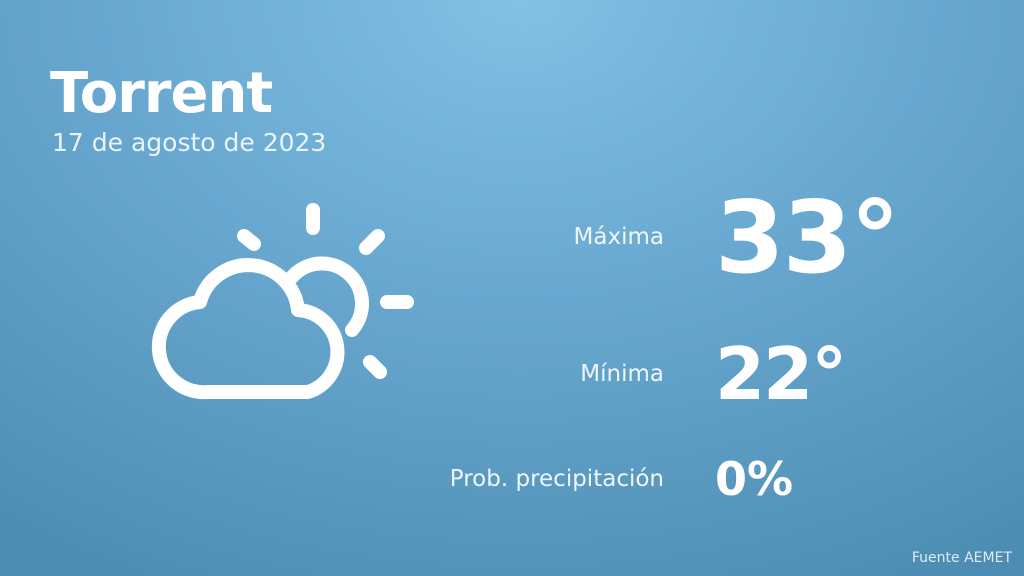  I want to click on min-temp-label: Mínima, so click(622, 374).